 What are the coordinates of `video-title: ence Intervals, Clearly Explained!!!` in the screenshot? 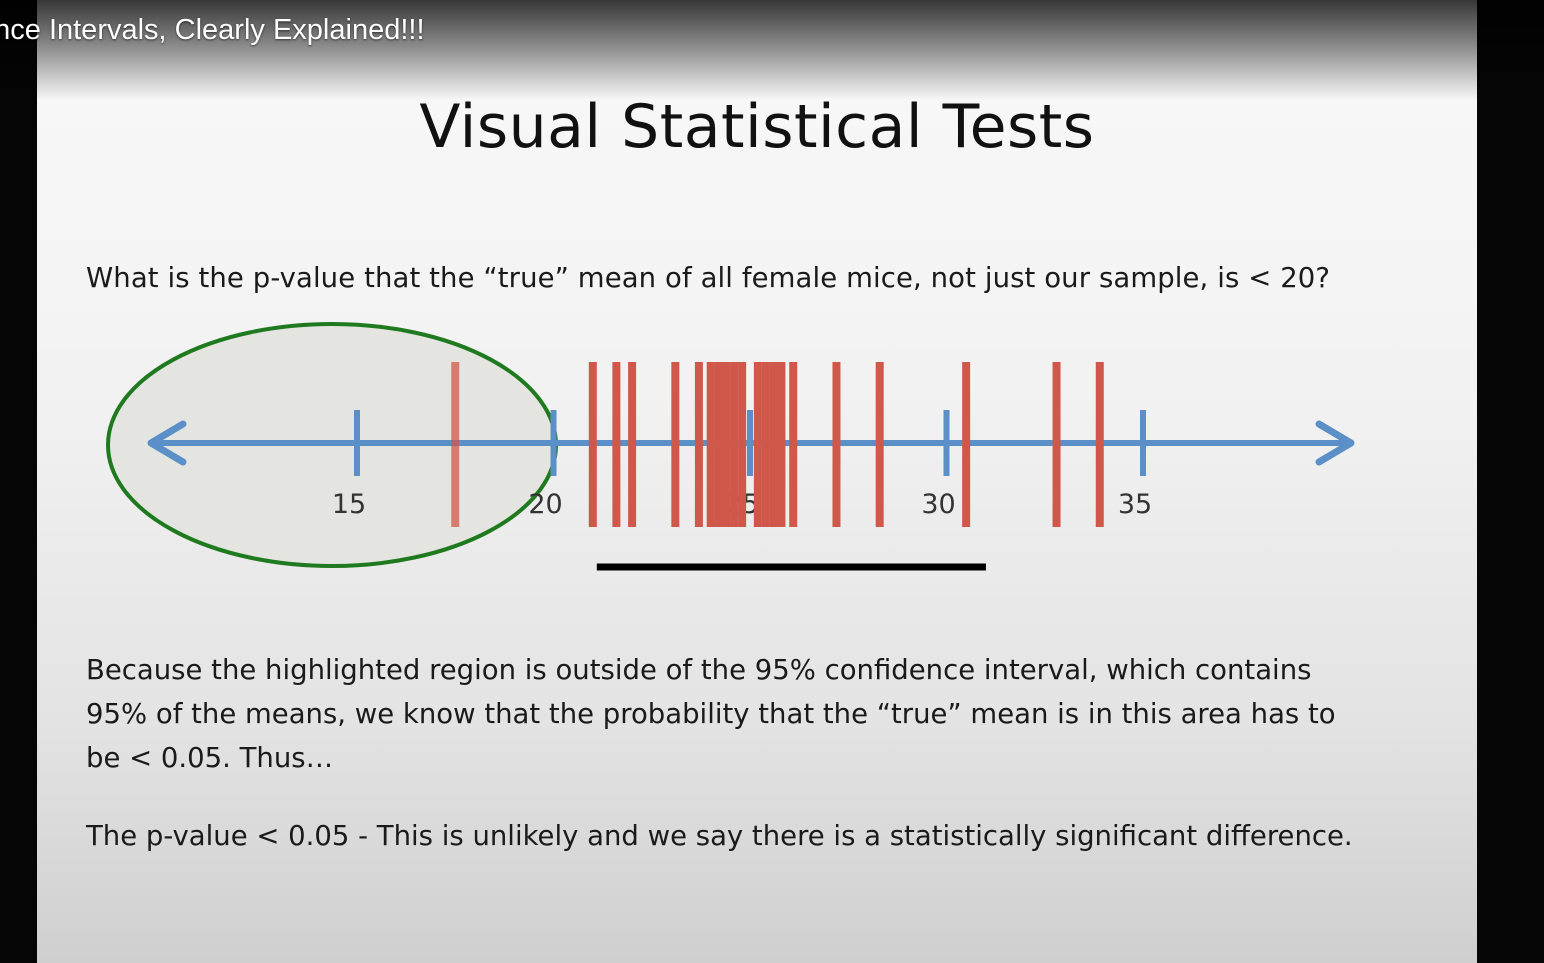 It's located at (212, 30).